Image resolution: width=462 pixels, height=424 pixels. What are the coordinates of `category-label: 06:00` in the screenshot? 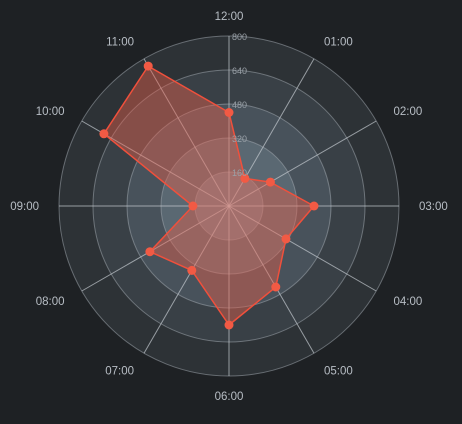 It's located at (229, 397).